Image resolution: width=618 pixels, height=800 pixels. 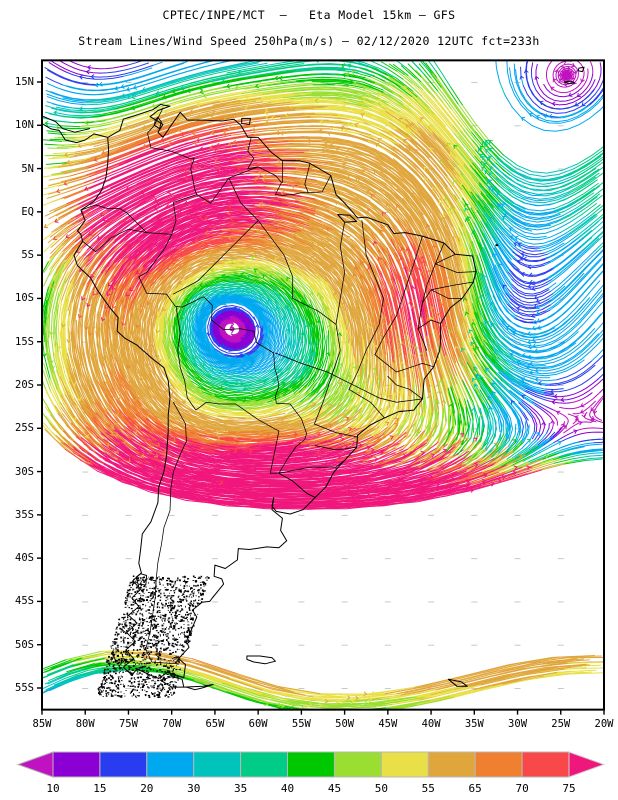 What do you see at coordinates (604, 723) in the screenshot?
I see `x-axis-tick-20w: 20W` at bounding box center [604, 723].